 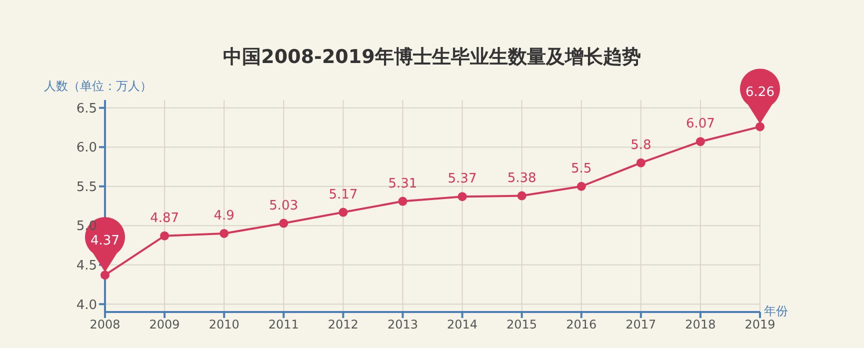 I want to click on data-label: 5.8, so click(x=641, y=145).